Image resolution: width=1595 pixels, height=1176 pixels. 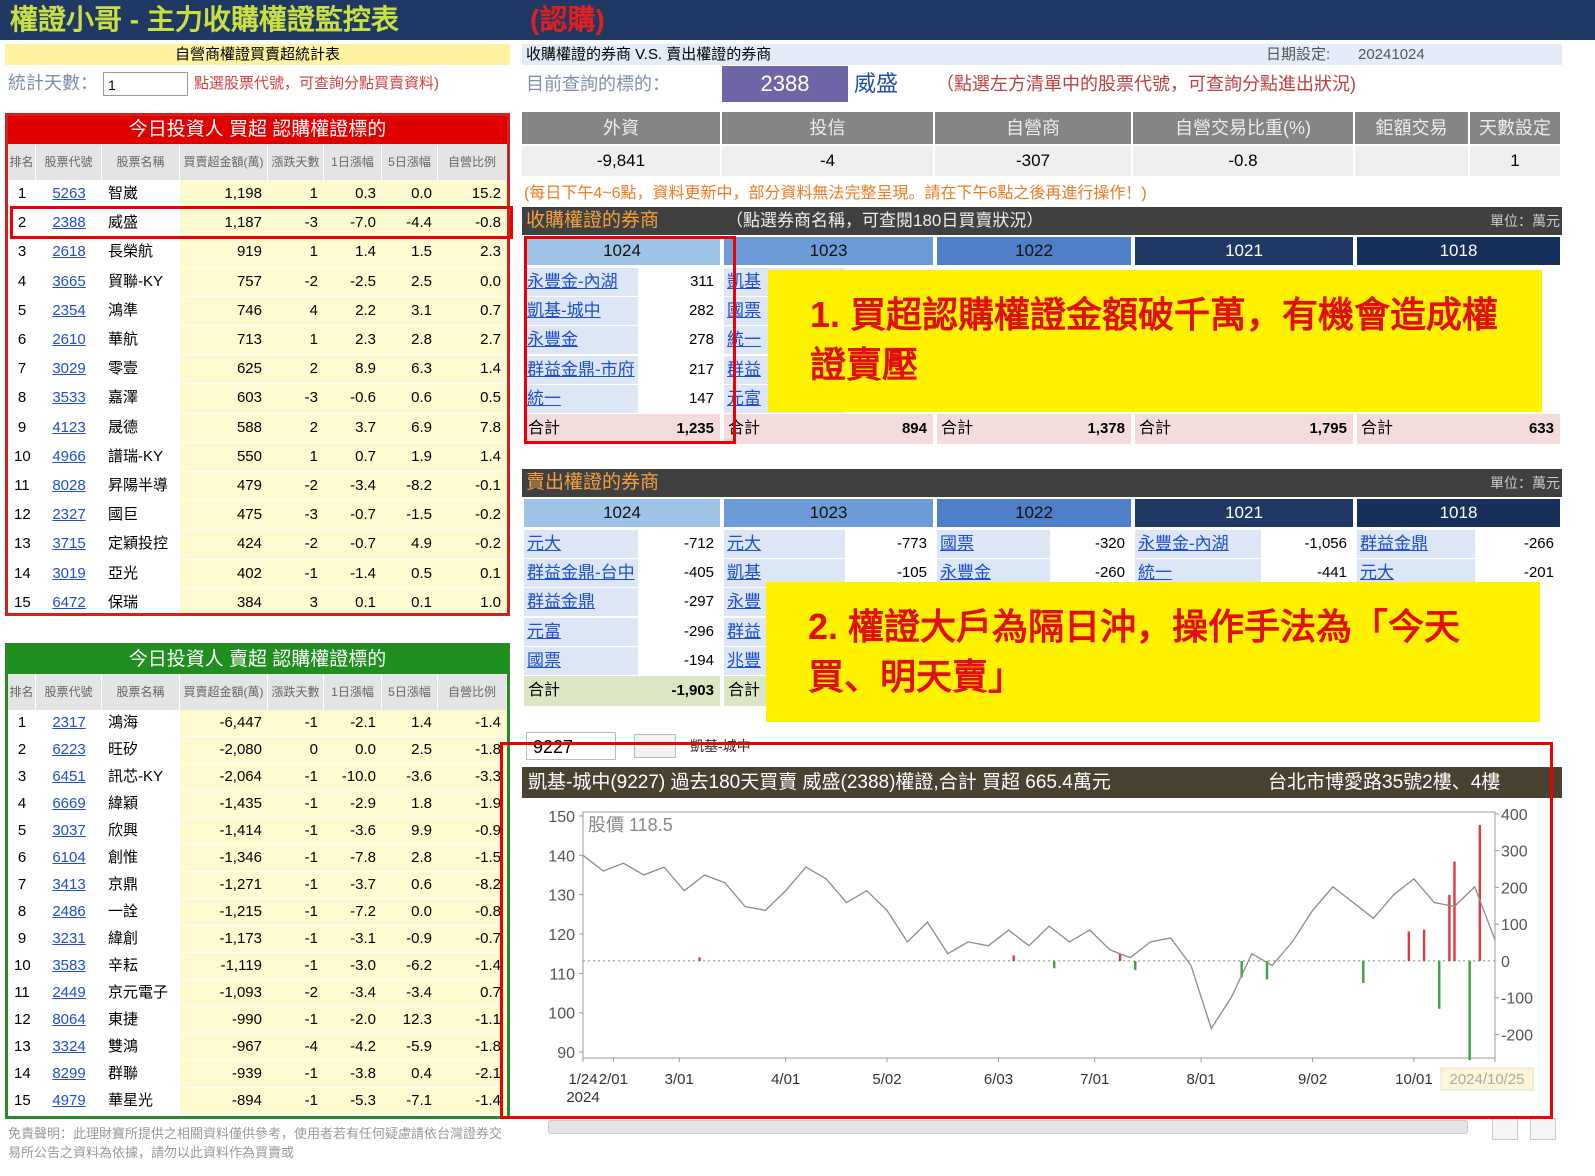 I want to click on stock-code: 3533, so click(x=69, y=398).